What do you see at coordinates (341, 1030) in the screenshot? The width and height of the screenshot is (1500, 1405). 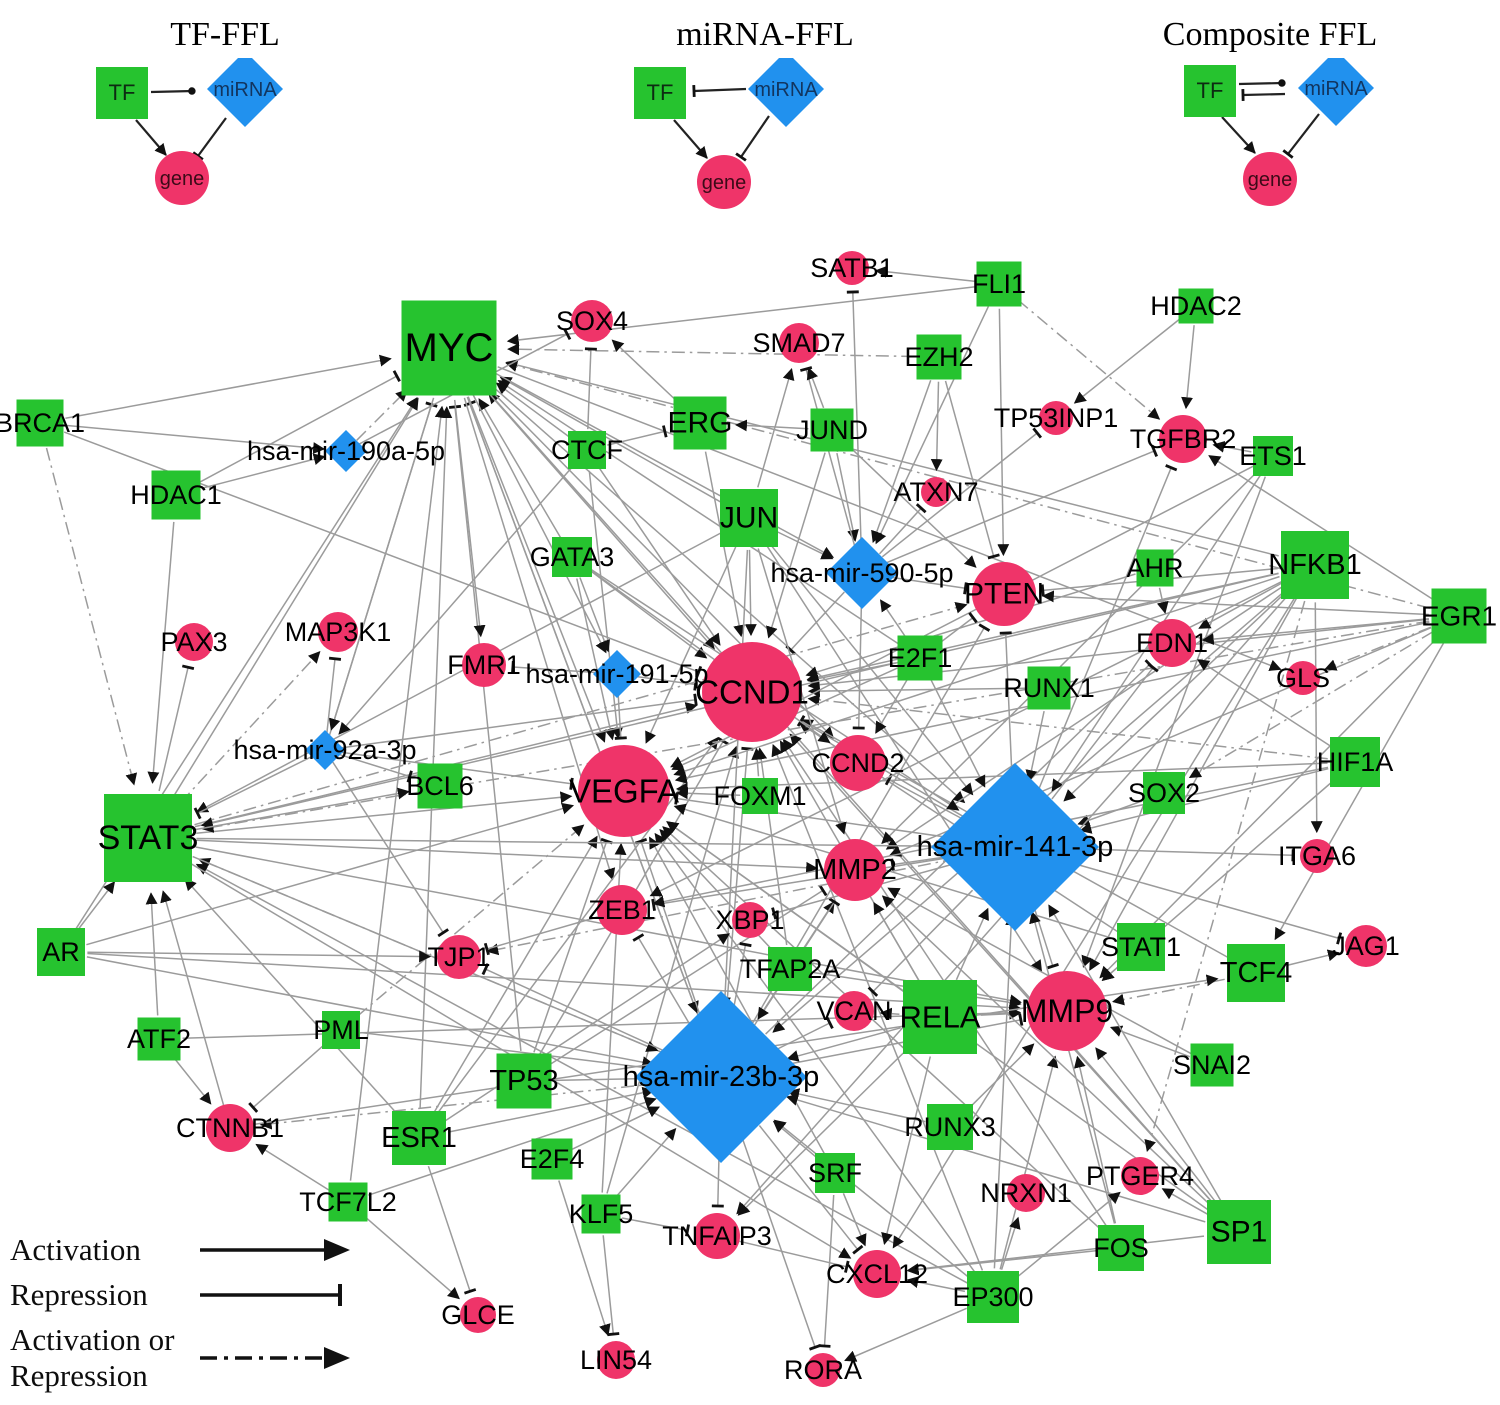 I see `node-PML` at bounding box center [341, 1030].